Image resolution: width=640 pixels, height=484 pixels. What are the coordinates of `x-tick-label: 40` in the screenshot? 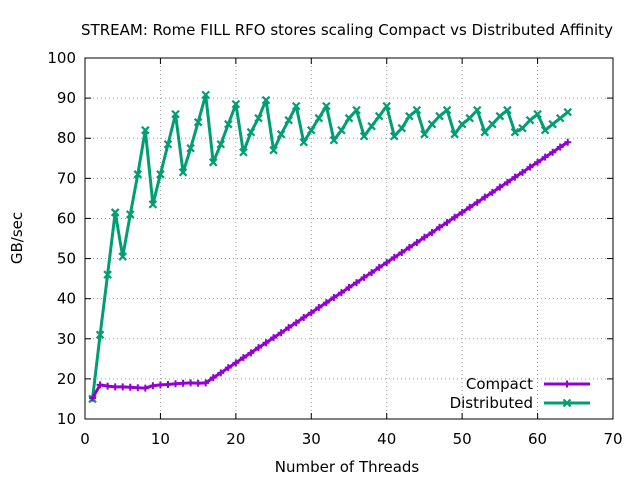 It's located at (386, 439).